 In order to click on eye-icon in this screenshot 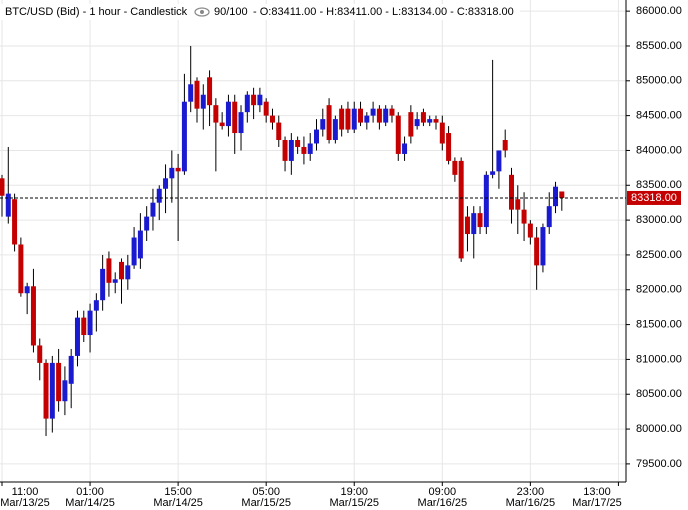, I will do `click(202, 12)`.